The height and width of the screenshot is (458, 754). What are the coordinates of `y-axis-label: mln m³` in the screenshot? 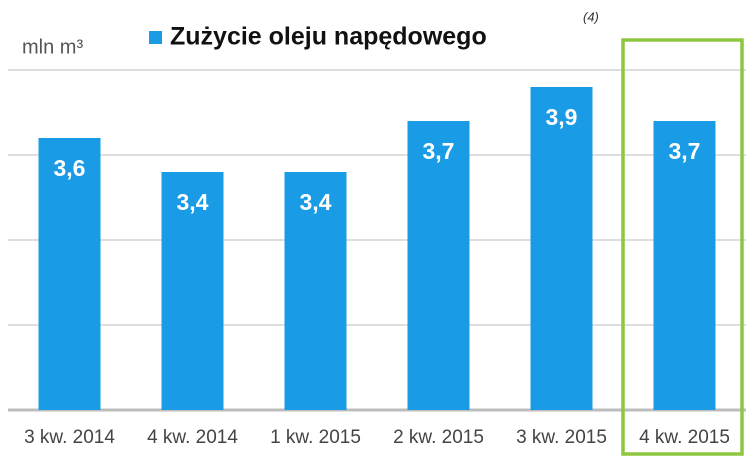 It's located at (52, 47).